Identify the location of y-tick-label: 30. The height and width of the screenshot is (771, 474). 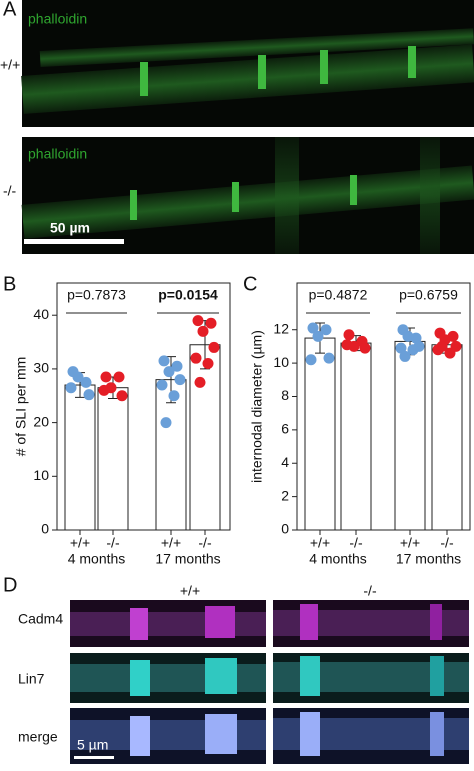
(41, 368).